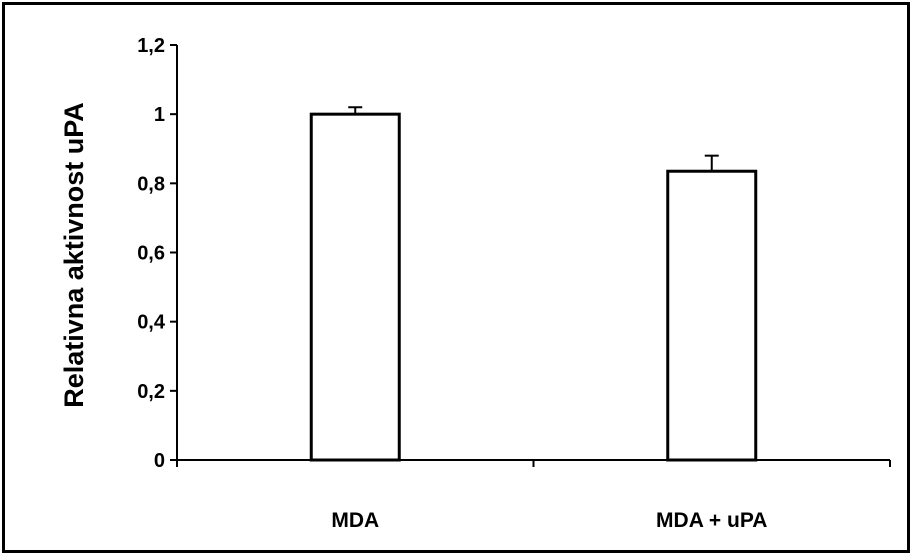 This screenshot has height=553, width=910. Describe the element at coordinates (151, 323) in the screenshot. I see `y-tick-label: 0,4` at that location.